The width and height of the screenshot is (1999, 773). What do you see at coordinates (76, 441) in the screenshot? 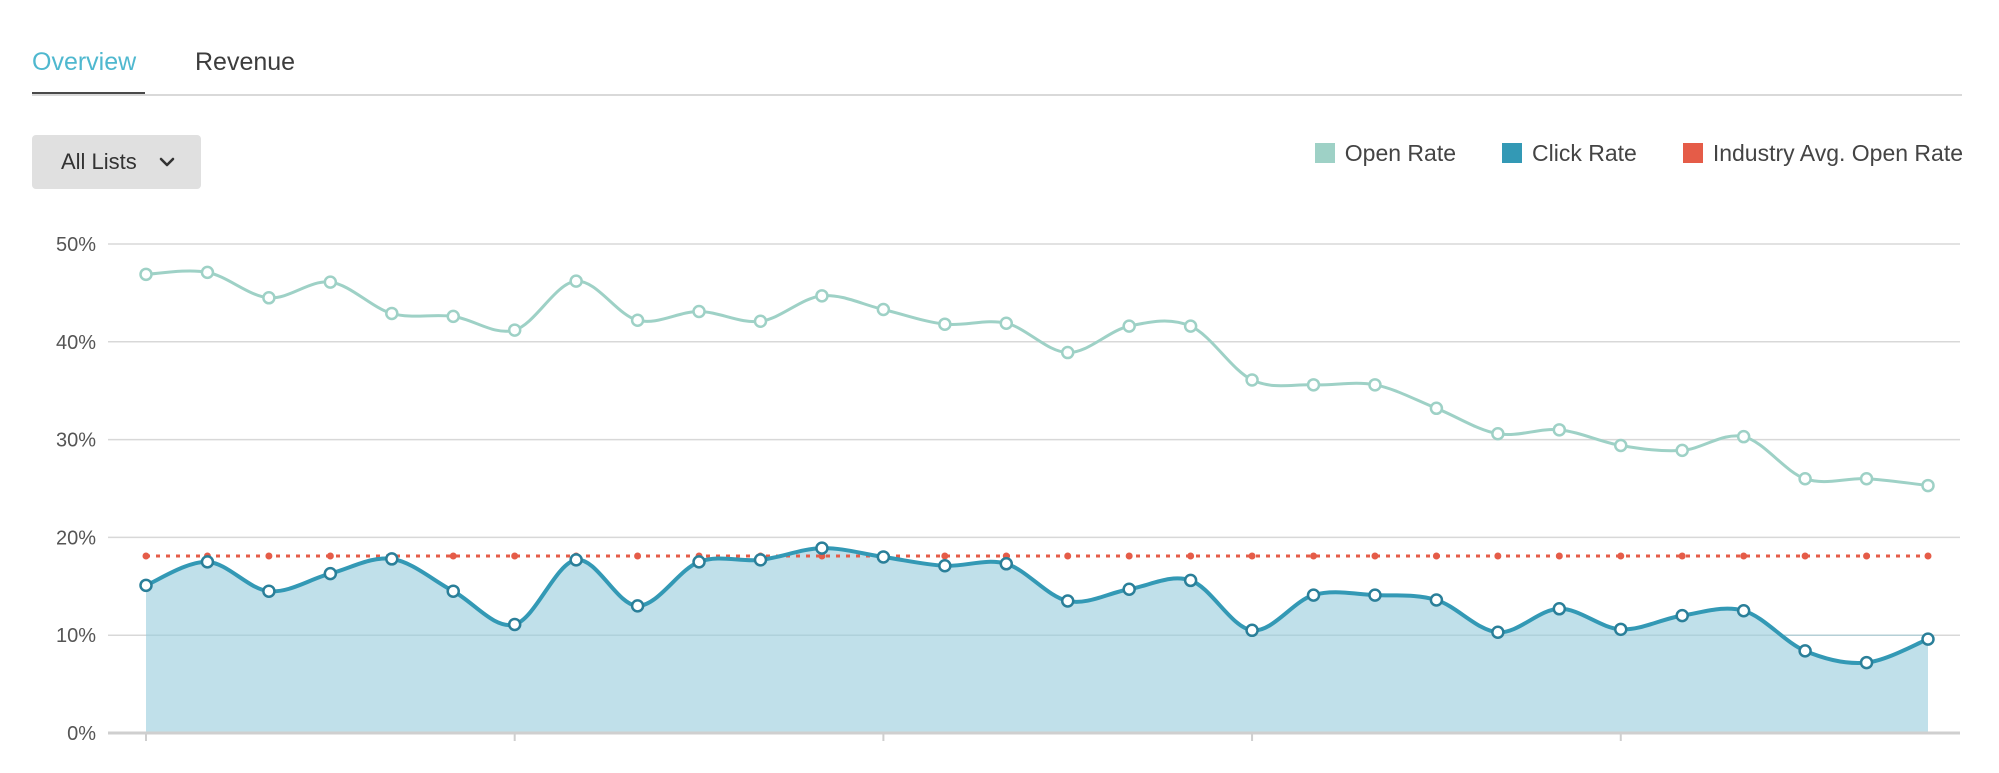
I see `y-tick-label: 30%` at bounding box center [76, 441].